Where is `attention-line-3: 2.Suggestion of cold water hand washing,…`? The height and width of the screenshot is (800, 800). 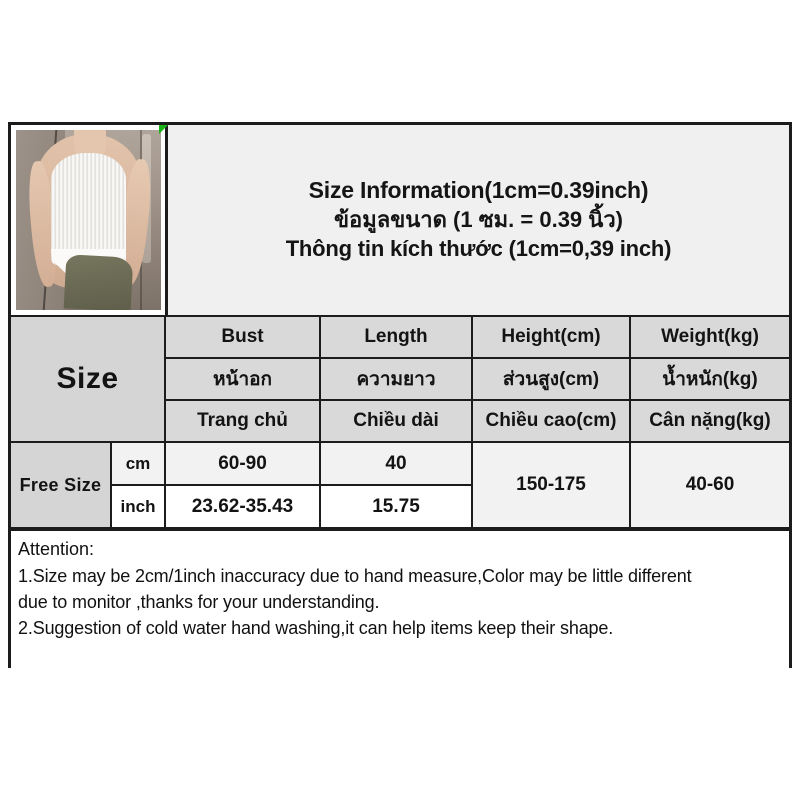 attention-line-3: 2.Suggestion of cold water hand washing,… is located at coordinates (316, 628).